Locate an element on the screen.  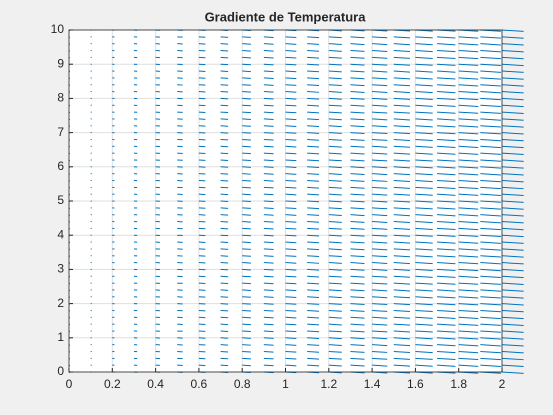
y-tick-label: 0 is located at coordinates (60, 371).